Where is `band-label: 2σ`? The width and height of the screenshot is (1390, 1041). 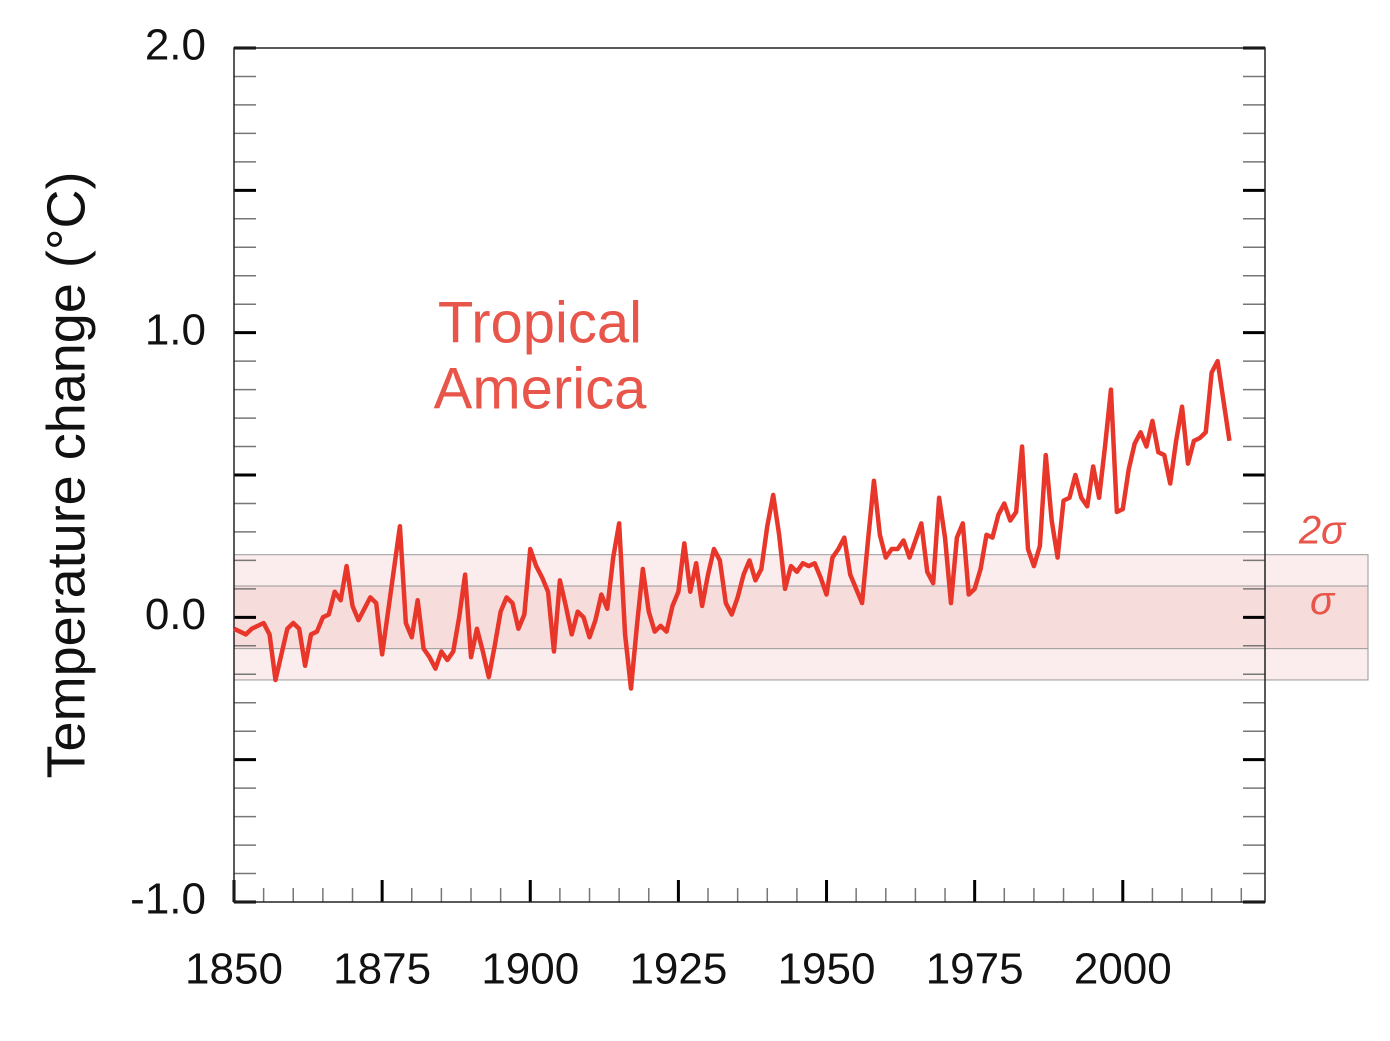
band-label: 2σ is located at coordinates (1322, 530).